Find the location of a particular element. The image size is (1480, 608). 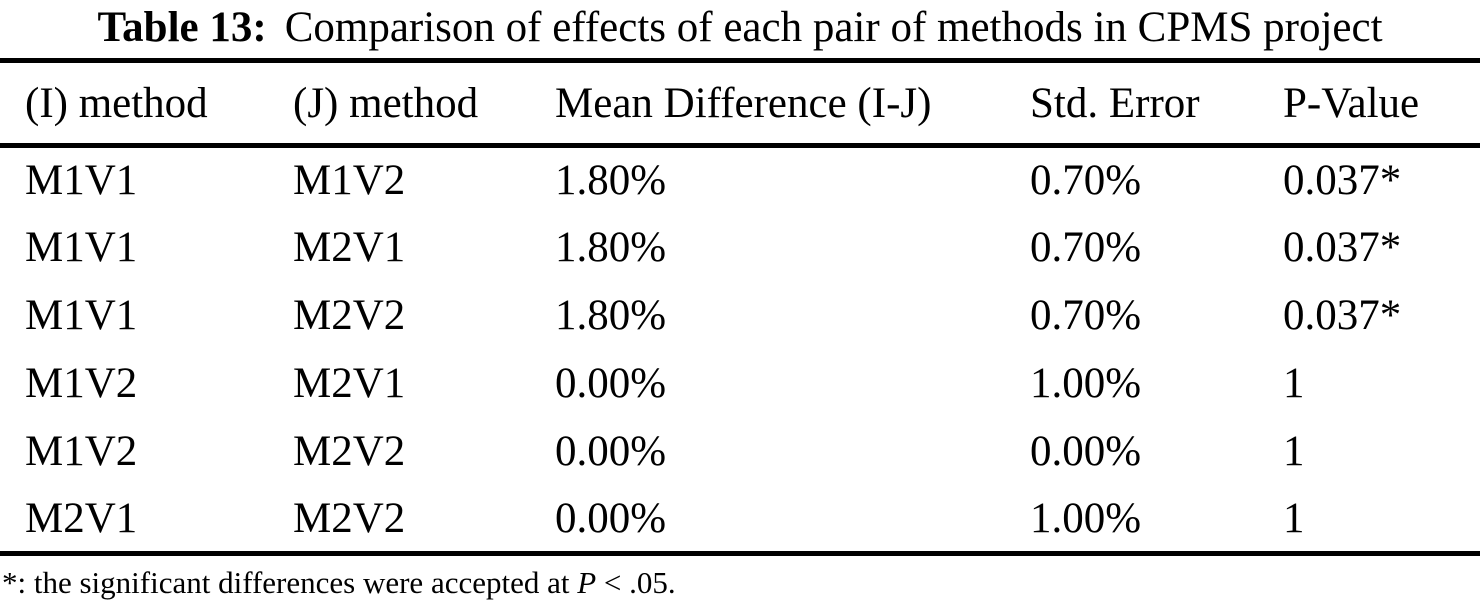

cell-j-method: M1V2 is located at coordinates (349, 181).